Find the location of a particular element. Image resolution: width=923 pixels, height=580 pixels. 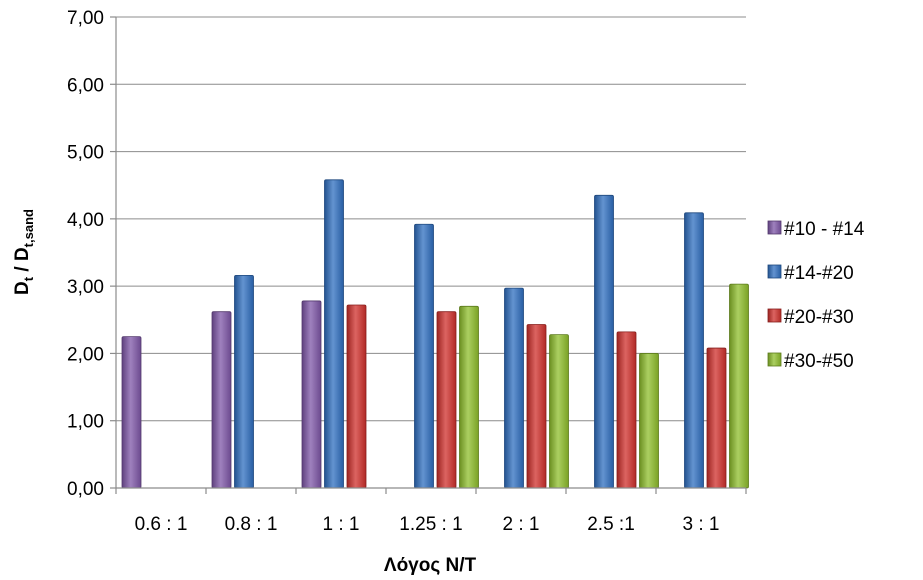

x-tick-label: 3 : 1 is located at coordinates (701, 524).